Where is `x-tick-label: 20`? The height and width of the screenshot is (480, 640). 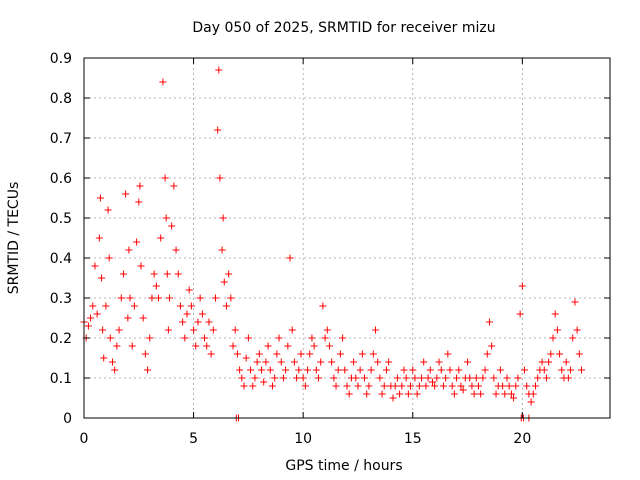
x-tick-label: 20 is located at coordinates (522, 439).